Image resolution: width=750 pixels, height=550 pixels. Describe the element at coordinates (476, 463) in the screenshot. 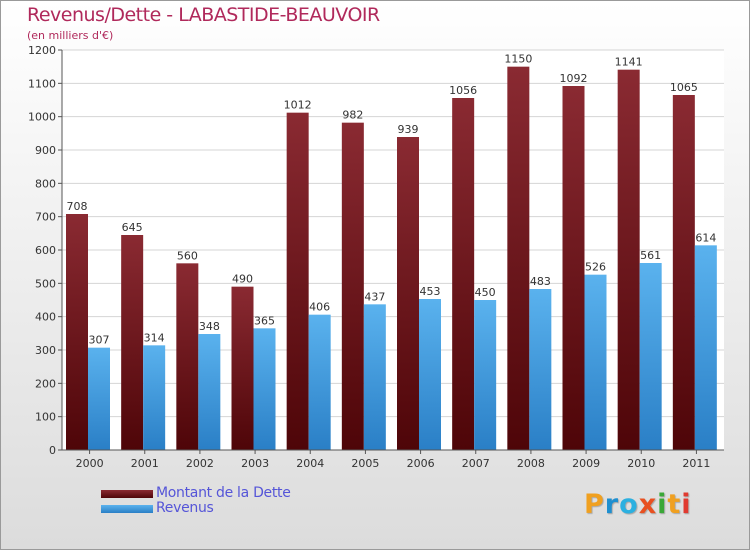

I see `x-tick-label: 2007` at that location.